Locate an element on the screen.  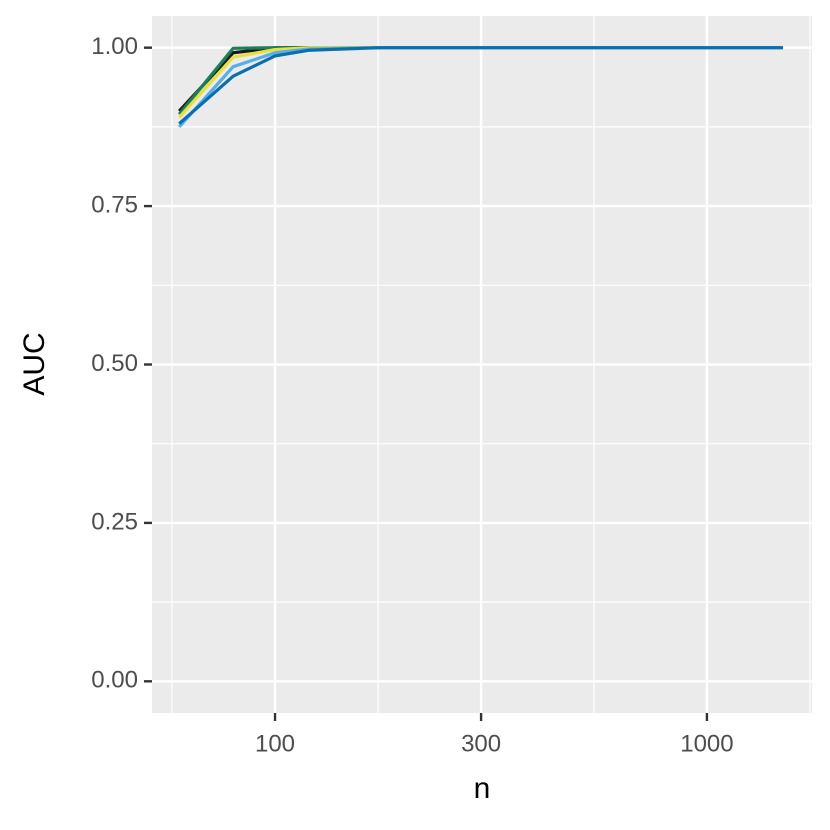
x-axis-title: n is located at coordinates (482, 788).